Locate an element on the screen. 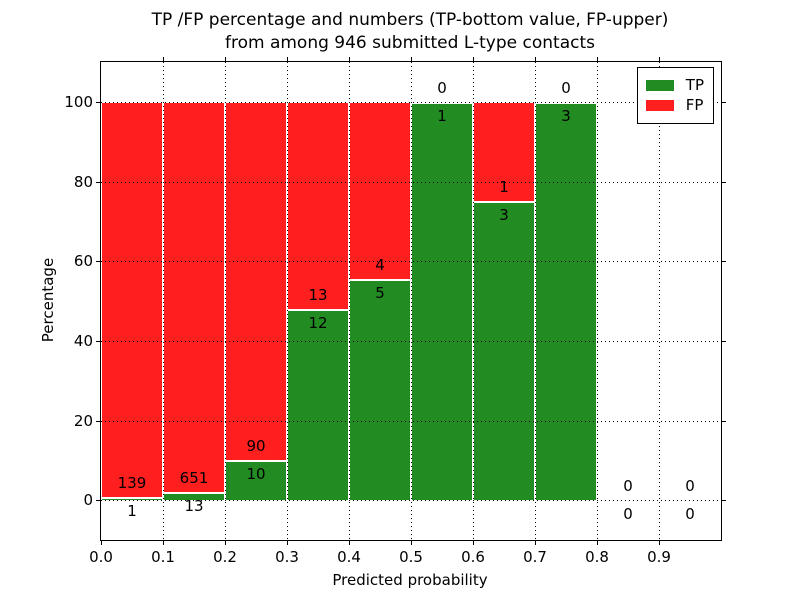 This screenshot has height=600, width=800. x-tick-label: 0.0 is located at coordinates (101, 557).